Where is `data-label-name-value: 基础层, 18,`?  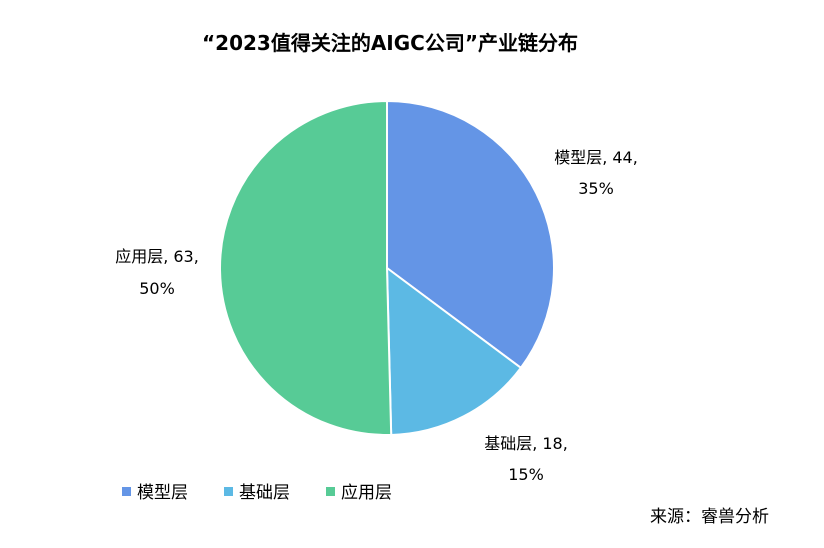 data-label-name-value: 基础层, 18, is located at coordinates (526, 443).